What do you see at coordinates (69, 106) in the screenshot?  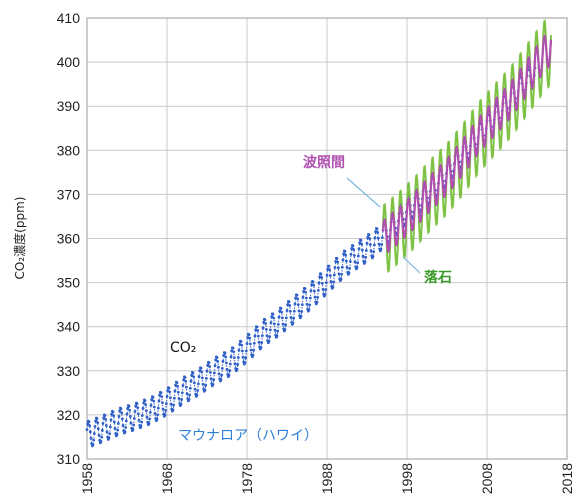 I see `y-tick-label: 390` at bounding box center [69, 106].